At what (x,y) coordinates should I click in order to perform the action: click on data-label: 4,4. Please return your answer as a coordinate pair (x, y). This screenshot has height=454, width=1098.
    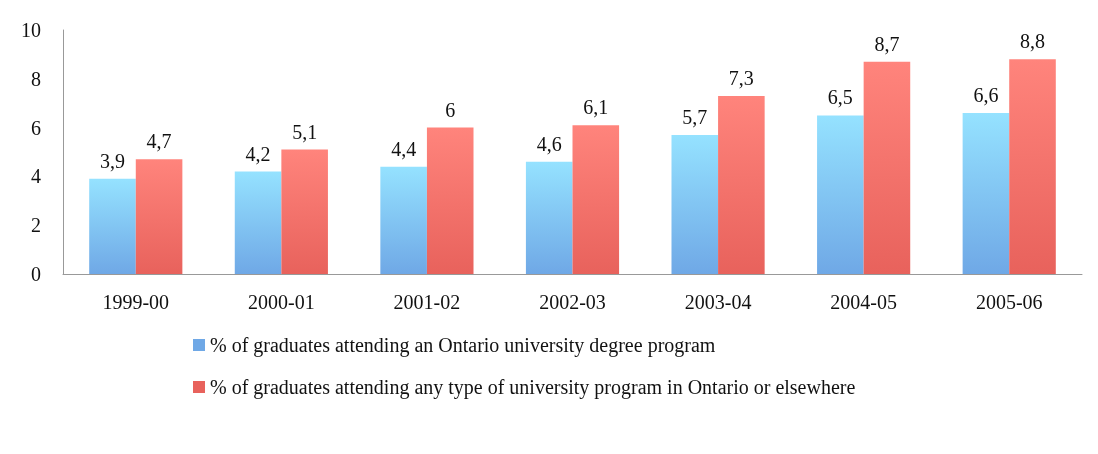
    Looking at the image, I should click on (404, 148).